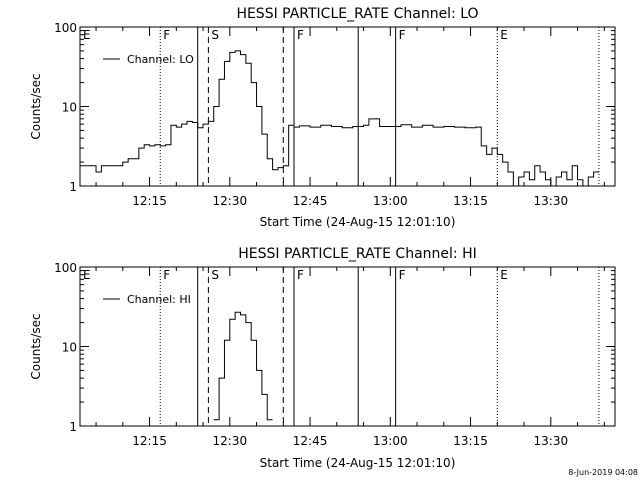 Image resolution: width=640 pixels, height=480 pixels. Describe the element at coordinates (159, 299) in the screenshot. I see `legend-label: Channel: HI` at that location.